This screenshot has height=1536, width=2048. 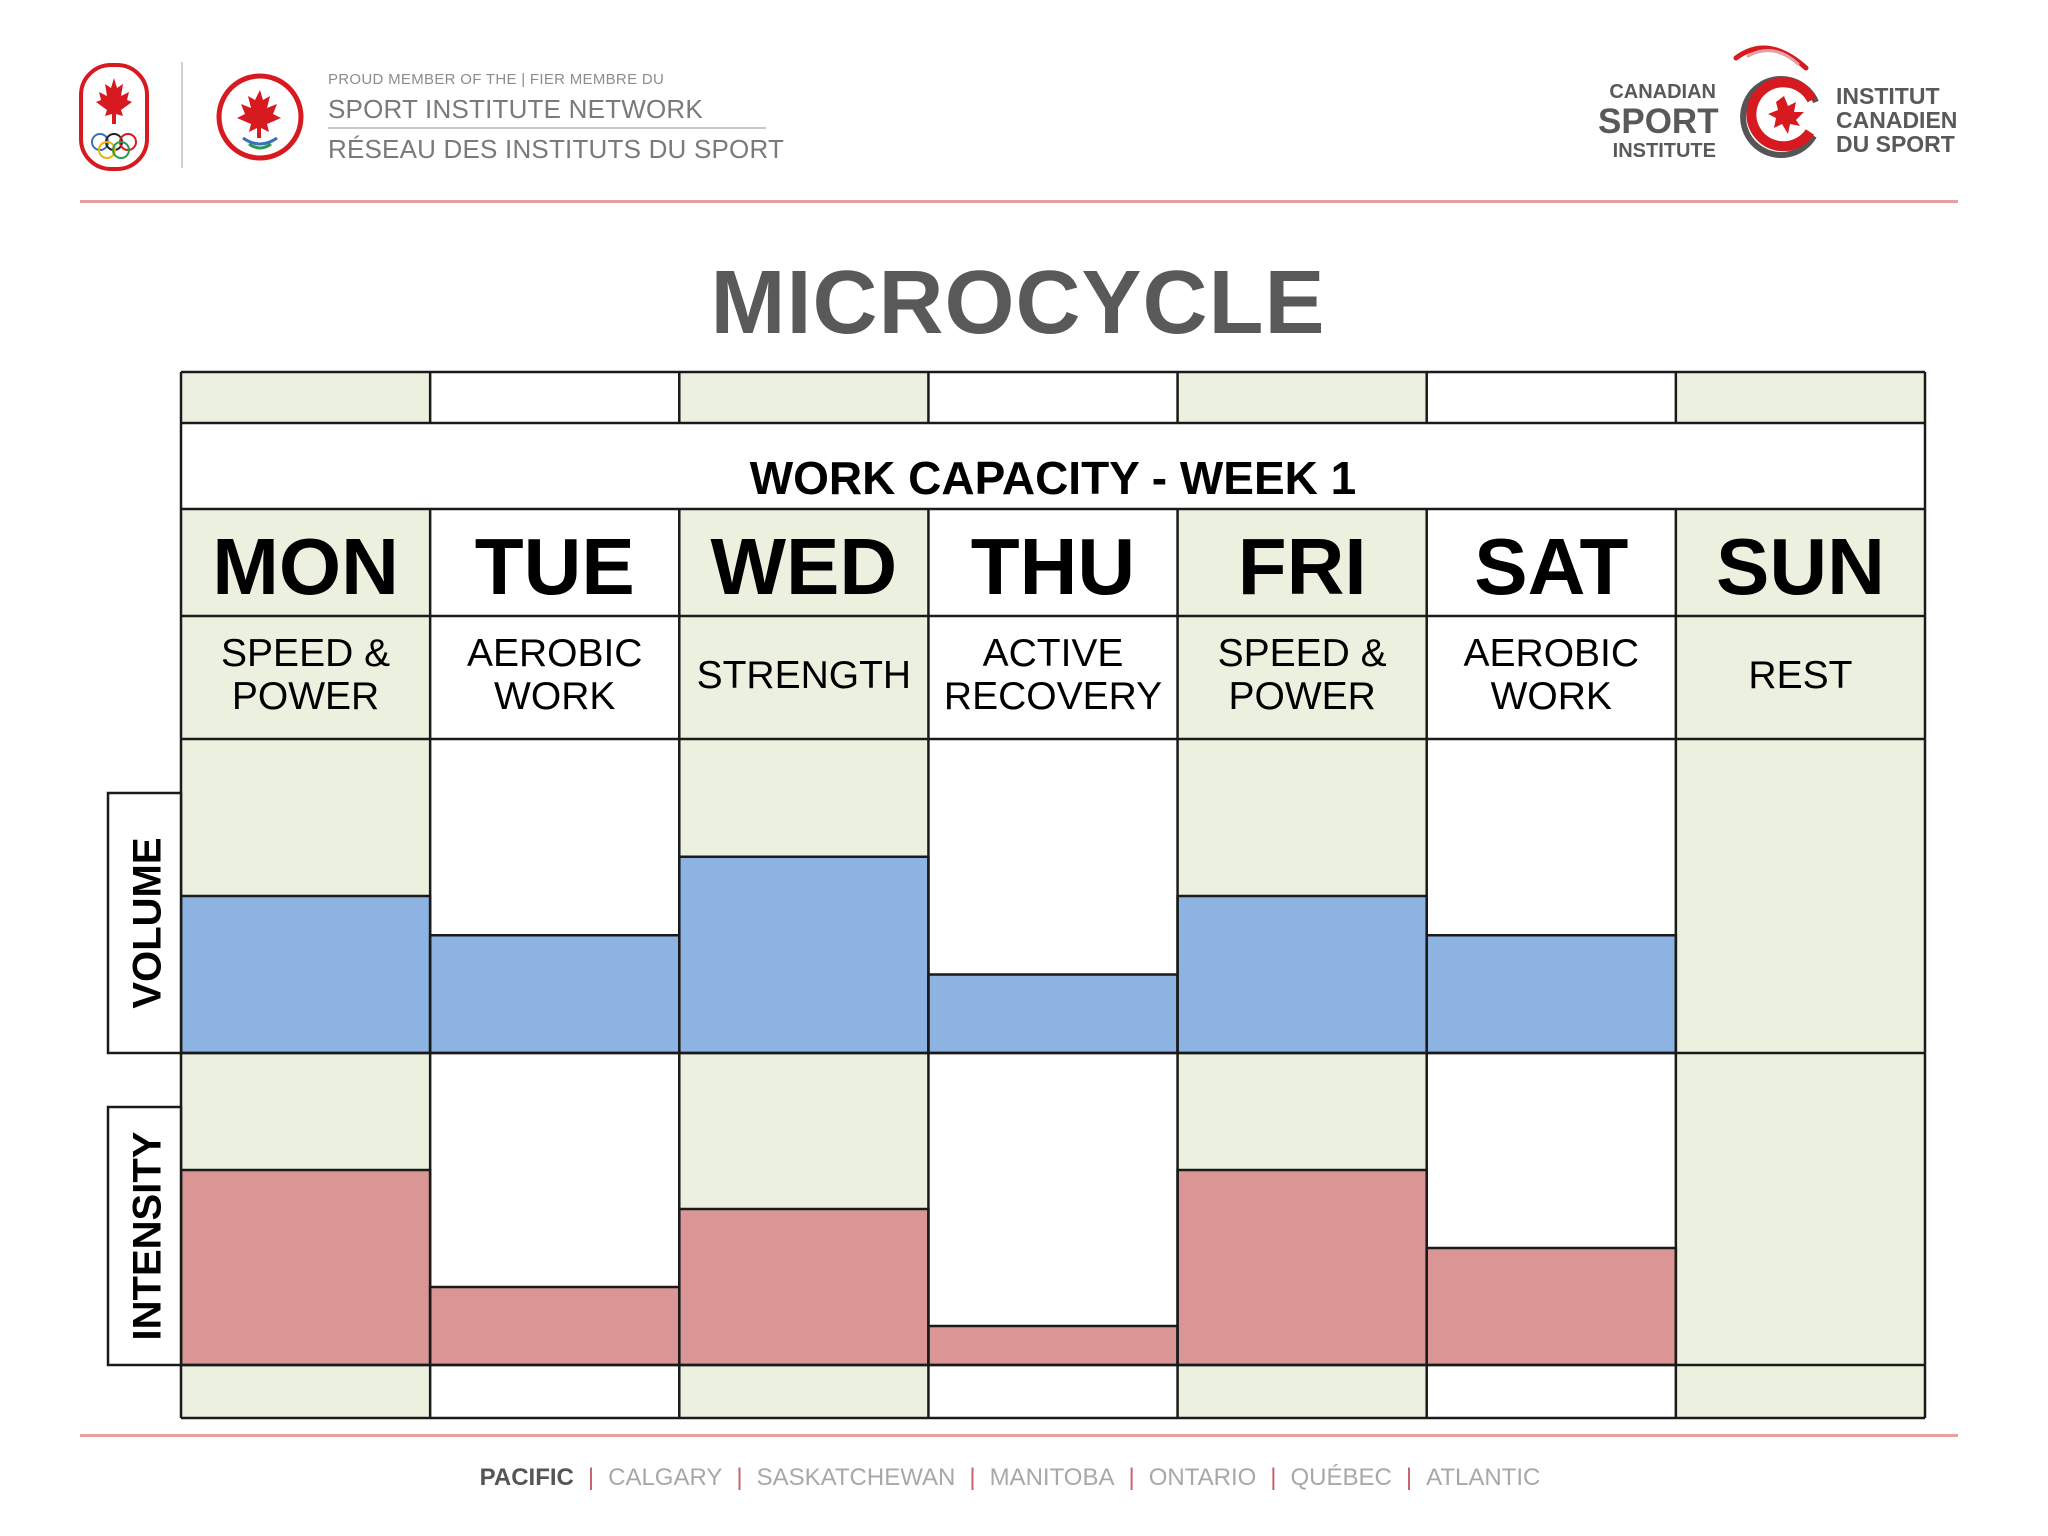 What do you see at coordinates (804, 566) in the screenshot?
I see `day-label: WED` at bounding box center [804, 566].